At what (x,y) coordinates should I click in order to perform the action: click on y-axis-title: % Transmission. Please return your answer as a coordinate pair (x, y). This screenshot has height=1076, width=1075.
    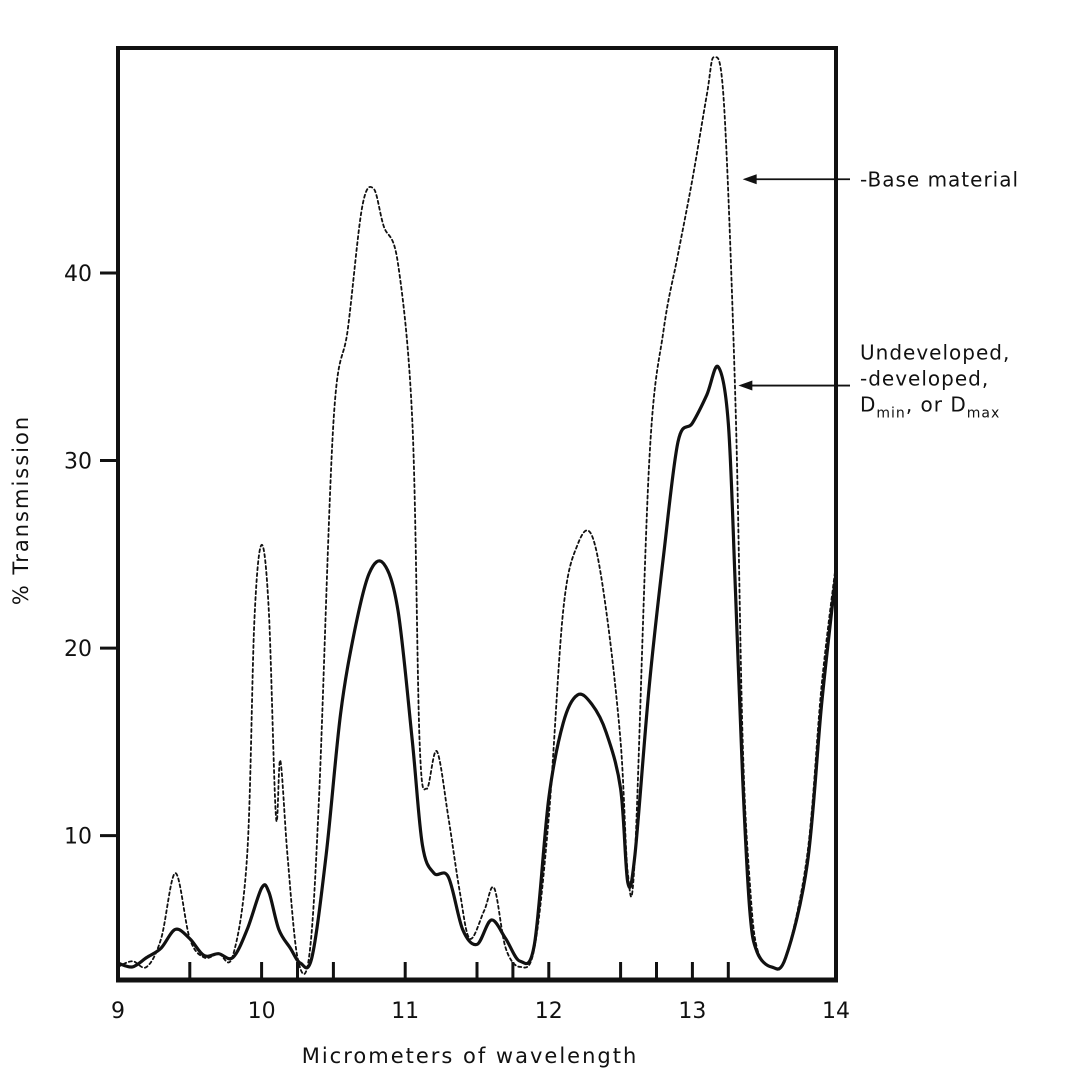
    Looking at the image, I should click on (21, 510).